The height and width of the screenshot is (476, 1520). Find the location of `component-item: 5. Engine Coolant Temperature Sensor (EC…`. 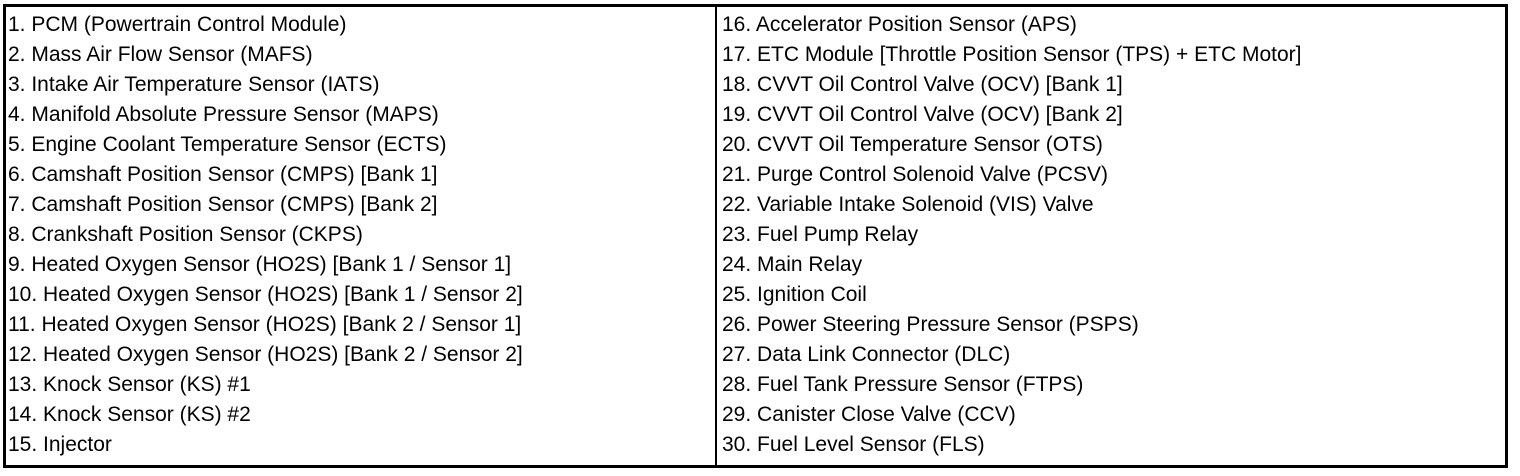

component-item: 5. Engine Coolant Temperature Sensor (EC… is located at coordinates (227, 144).